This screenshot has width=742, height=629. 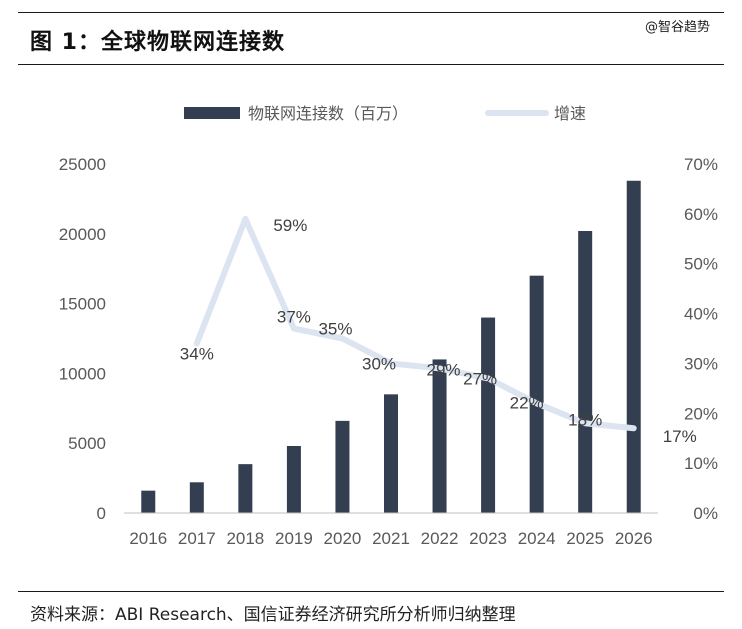 What do you see at coordinates (101, 513) in the screenshot?
I see `left-tick-label: 0` at bounding box center [101, 513].